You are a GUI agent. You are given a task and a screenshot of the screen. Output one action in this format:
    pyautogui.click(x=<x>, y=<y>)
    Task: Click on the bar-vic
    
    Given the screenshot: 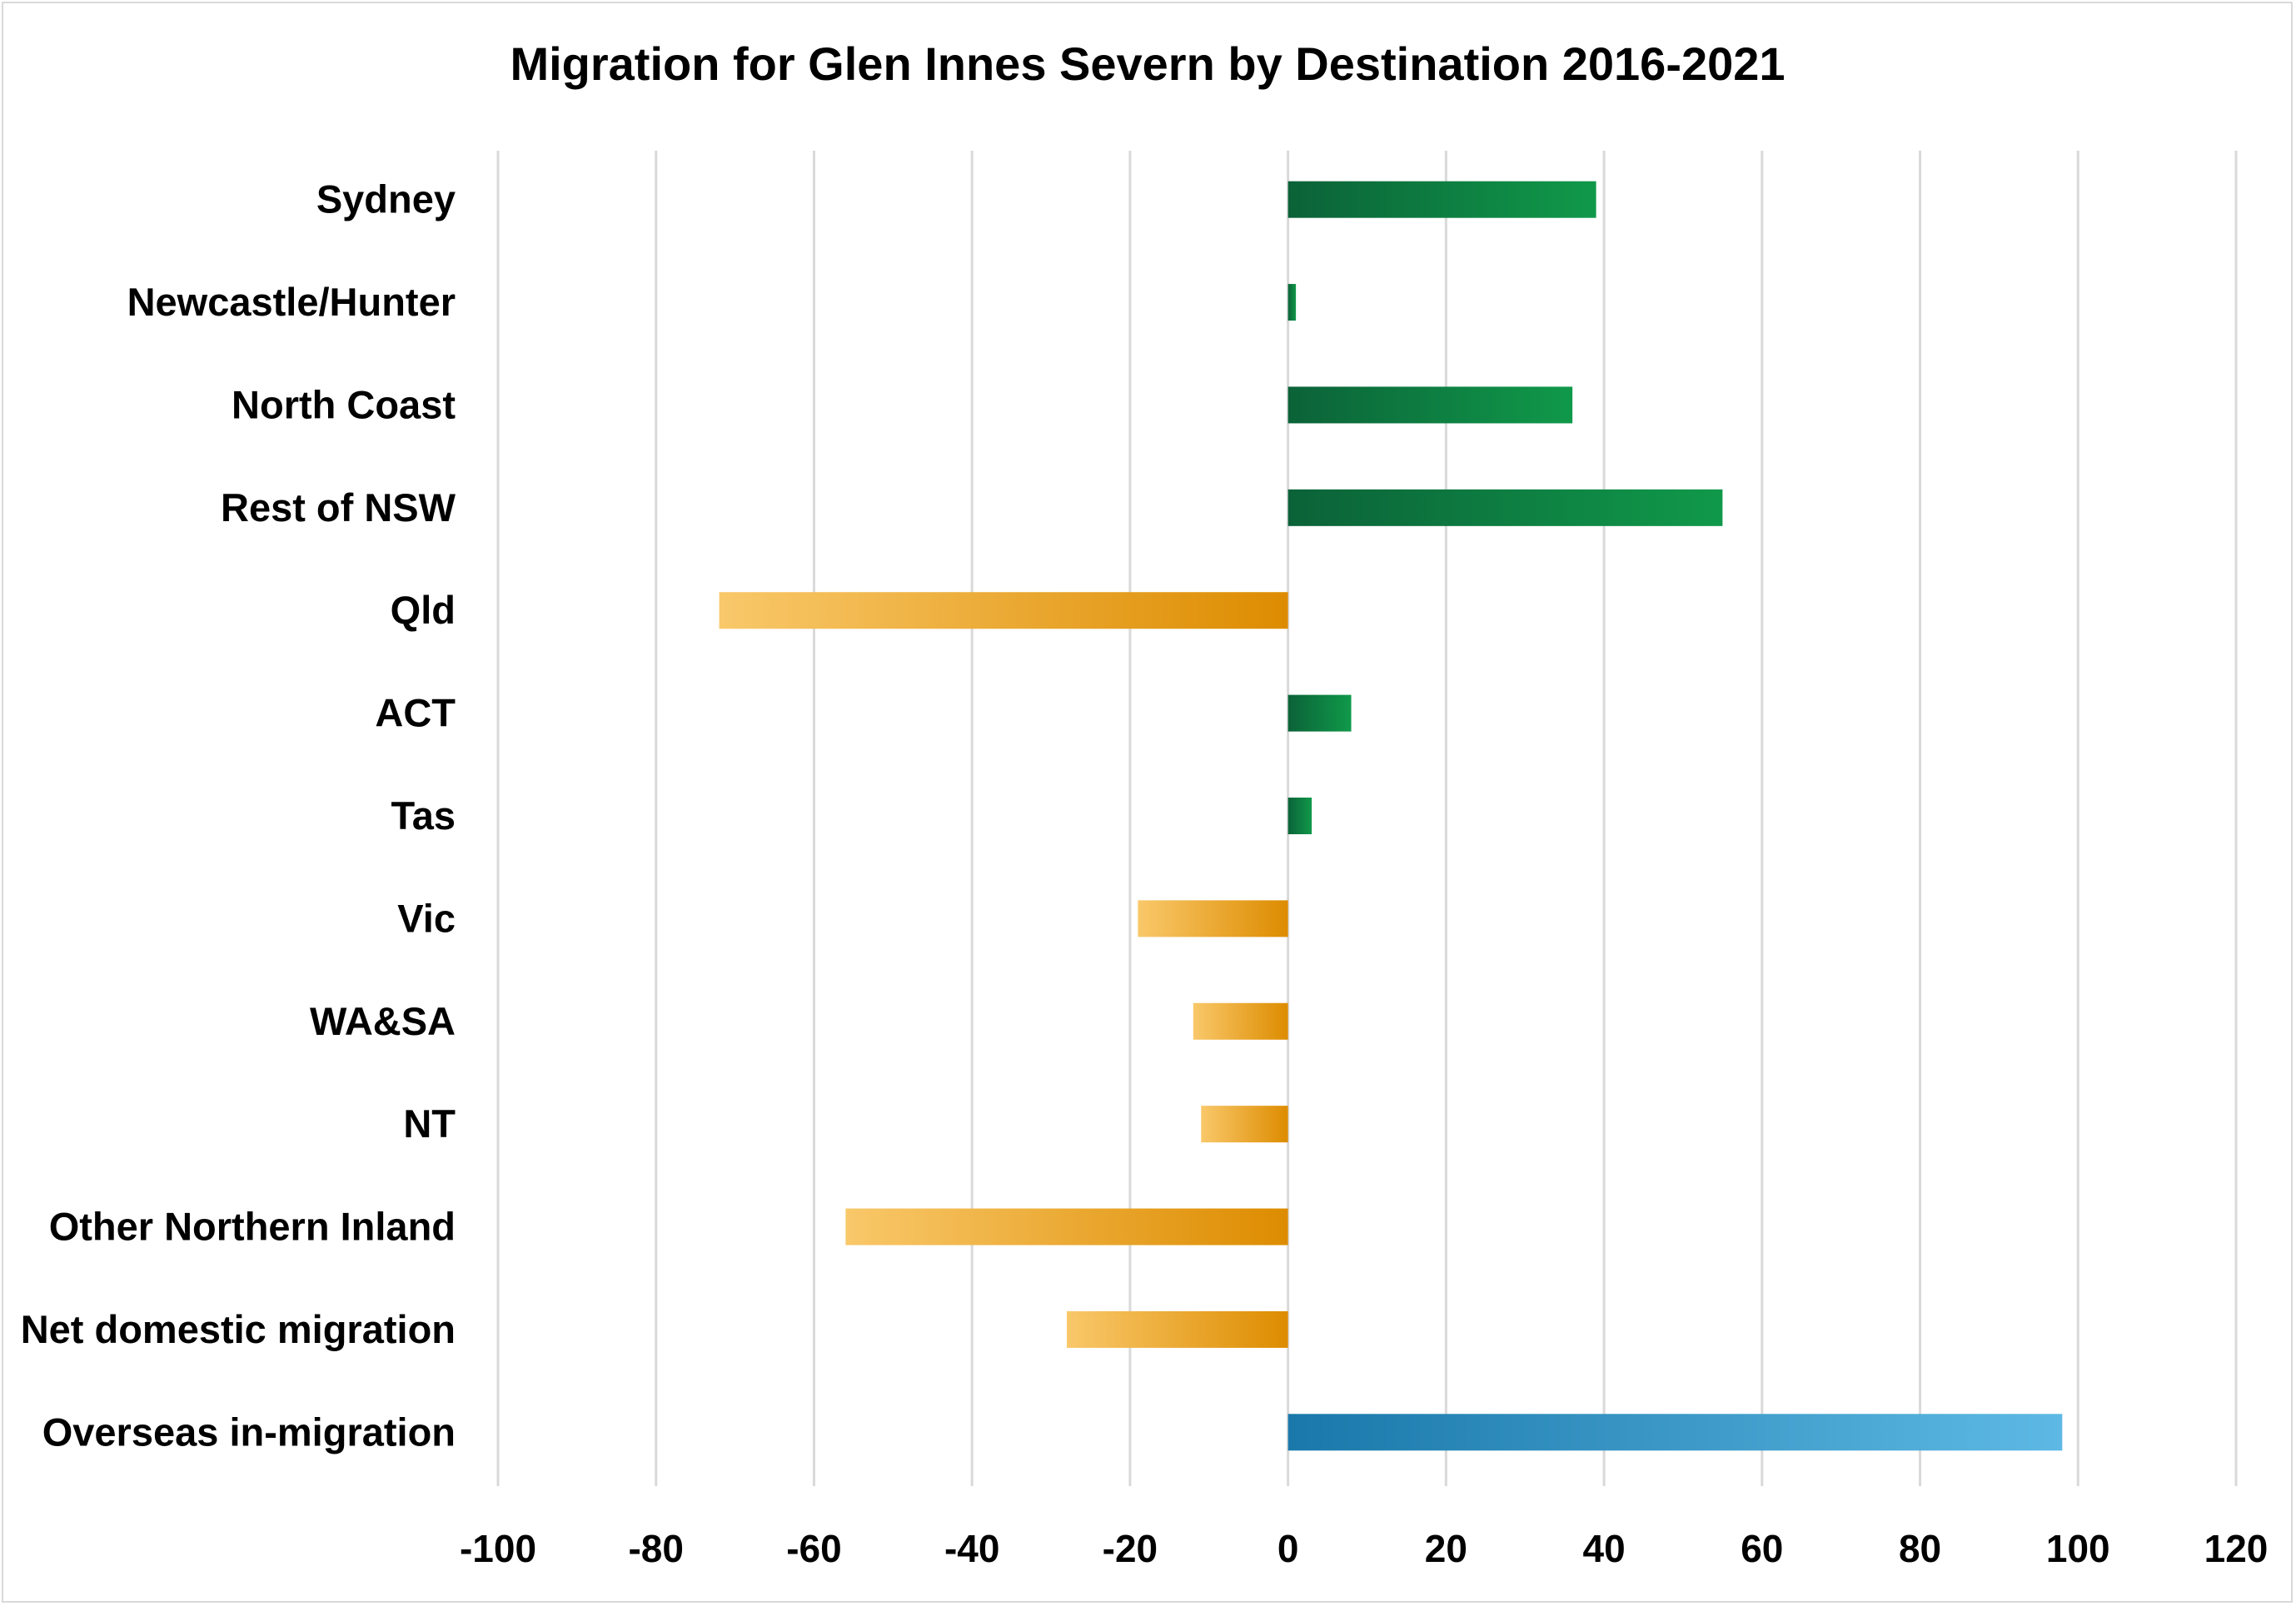 What is the action you would take?
    pyautogui.click(x=1213, y=918)
    